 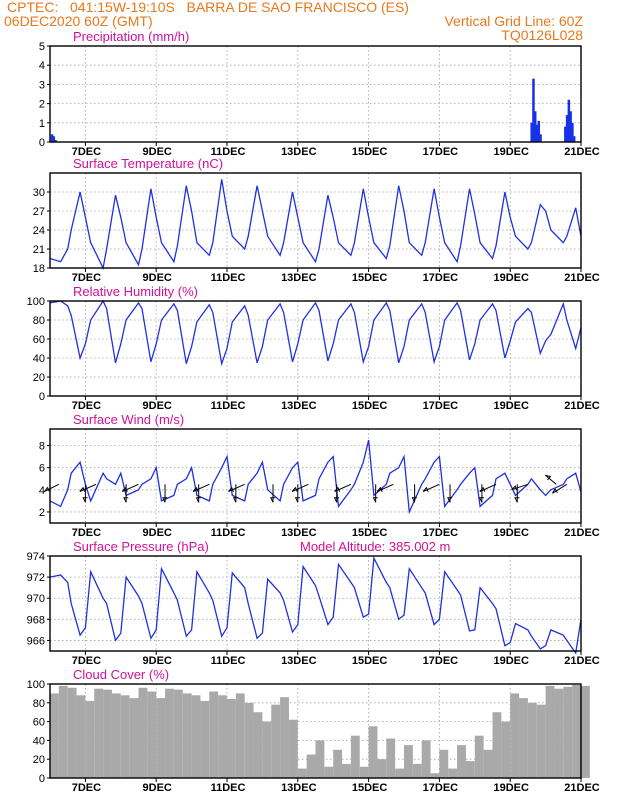 I want to click on y-tick-label: 60, so click(x=39, y=340).